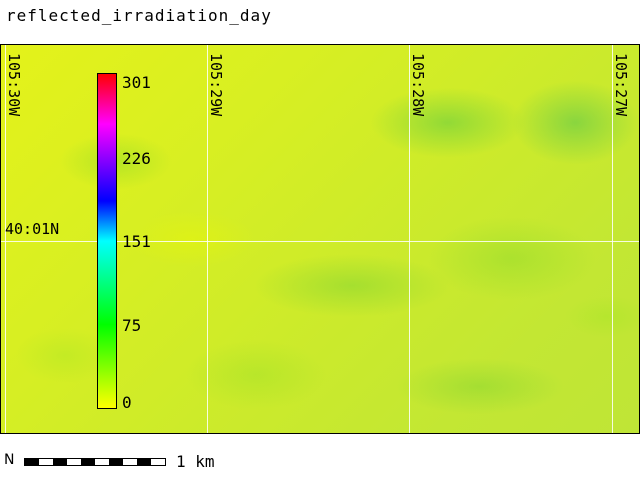 Image resolution: width=640 pixels, height=480 pixels. Describe the element at coordinates (621, 85) in the screenshot. I see `longitude-label: 105:27W` at that location.